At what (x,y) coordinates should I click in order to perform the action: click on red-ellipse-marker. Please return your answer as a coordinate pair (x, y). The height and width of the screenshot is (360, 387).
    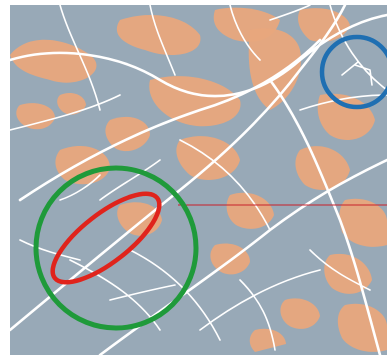
    Looking at the image, I should click on (106, 238).